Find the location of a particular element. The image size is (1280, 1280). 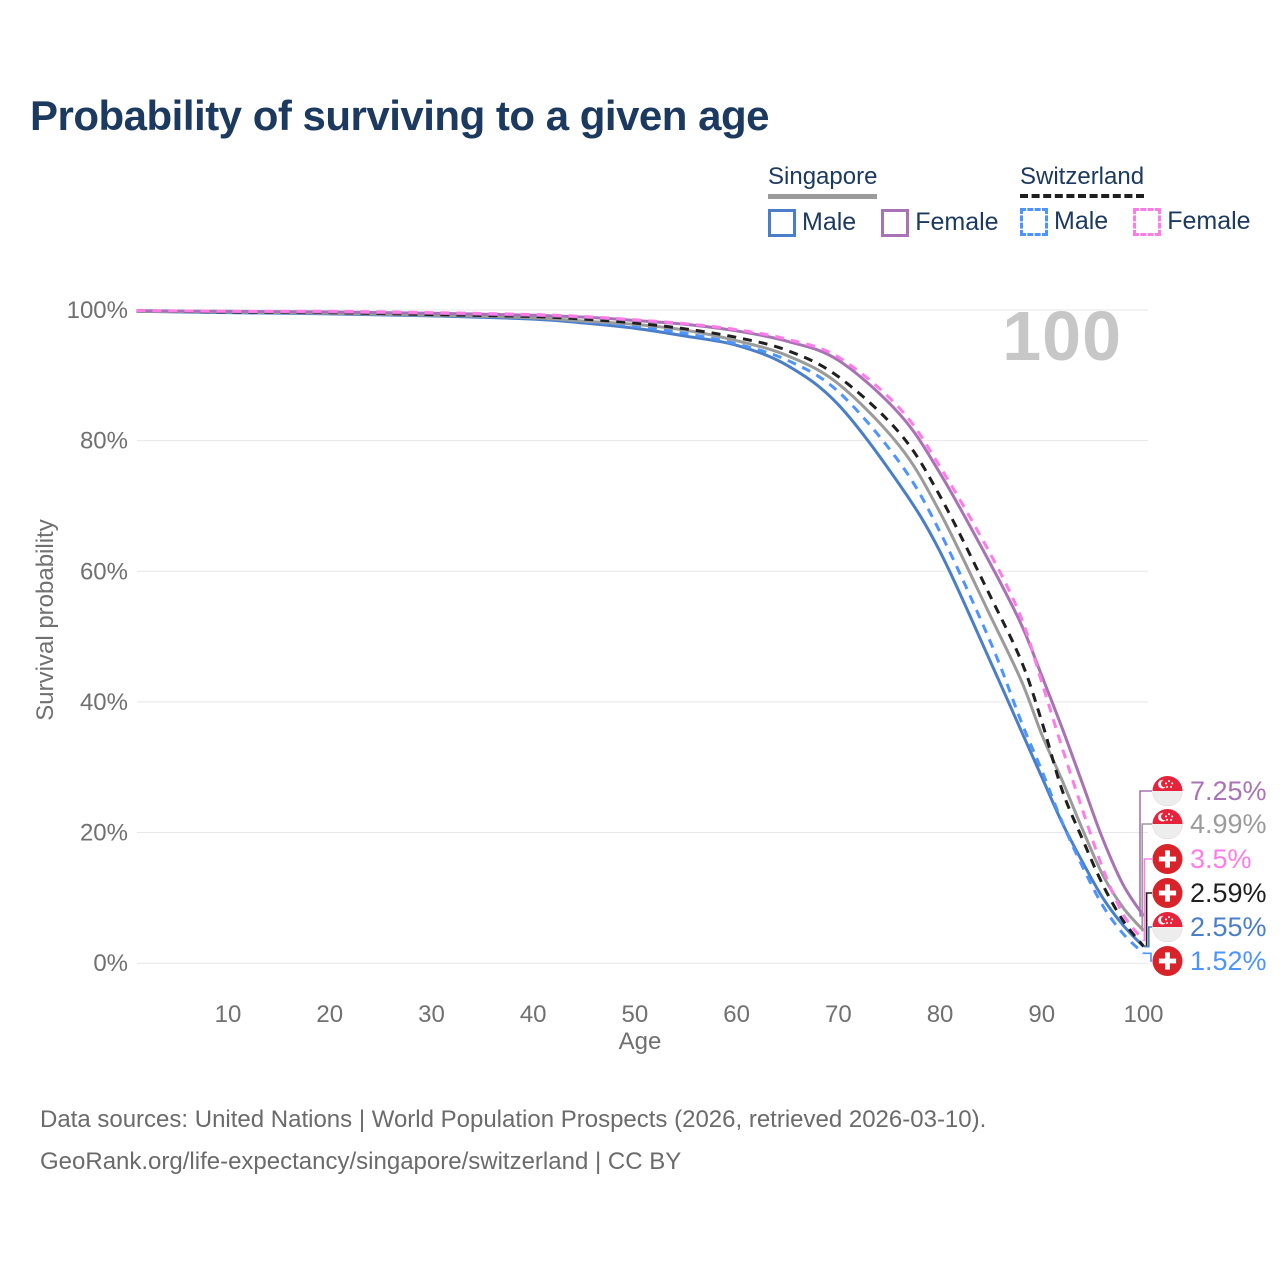

x-tick-label: 70 is located at coordinates (838, 1014).